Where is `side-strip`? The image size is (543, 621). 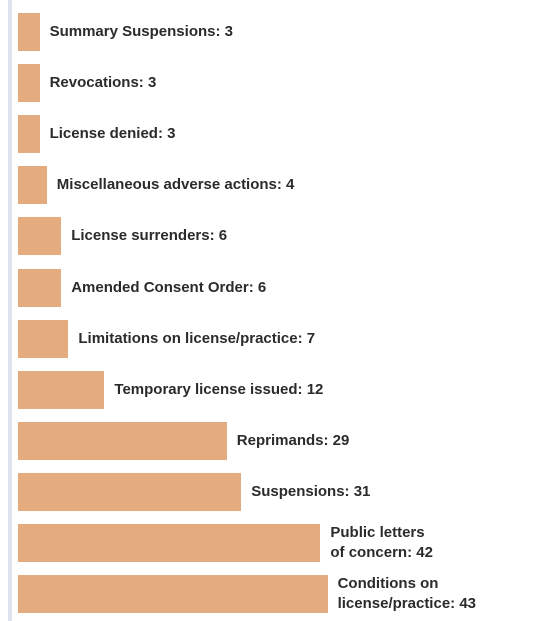 side-strip is located at coordinates (10, 310).